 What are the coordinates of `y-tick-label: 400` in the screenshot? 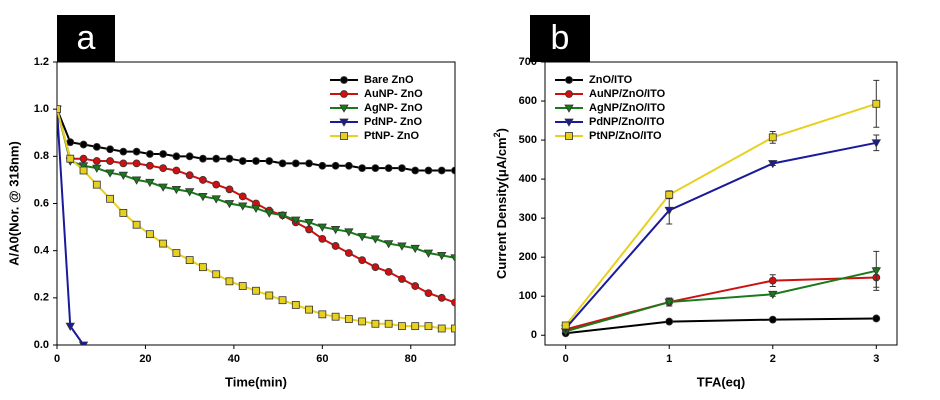 It's located at (528, 179).